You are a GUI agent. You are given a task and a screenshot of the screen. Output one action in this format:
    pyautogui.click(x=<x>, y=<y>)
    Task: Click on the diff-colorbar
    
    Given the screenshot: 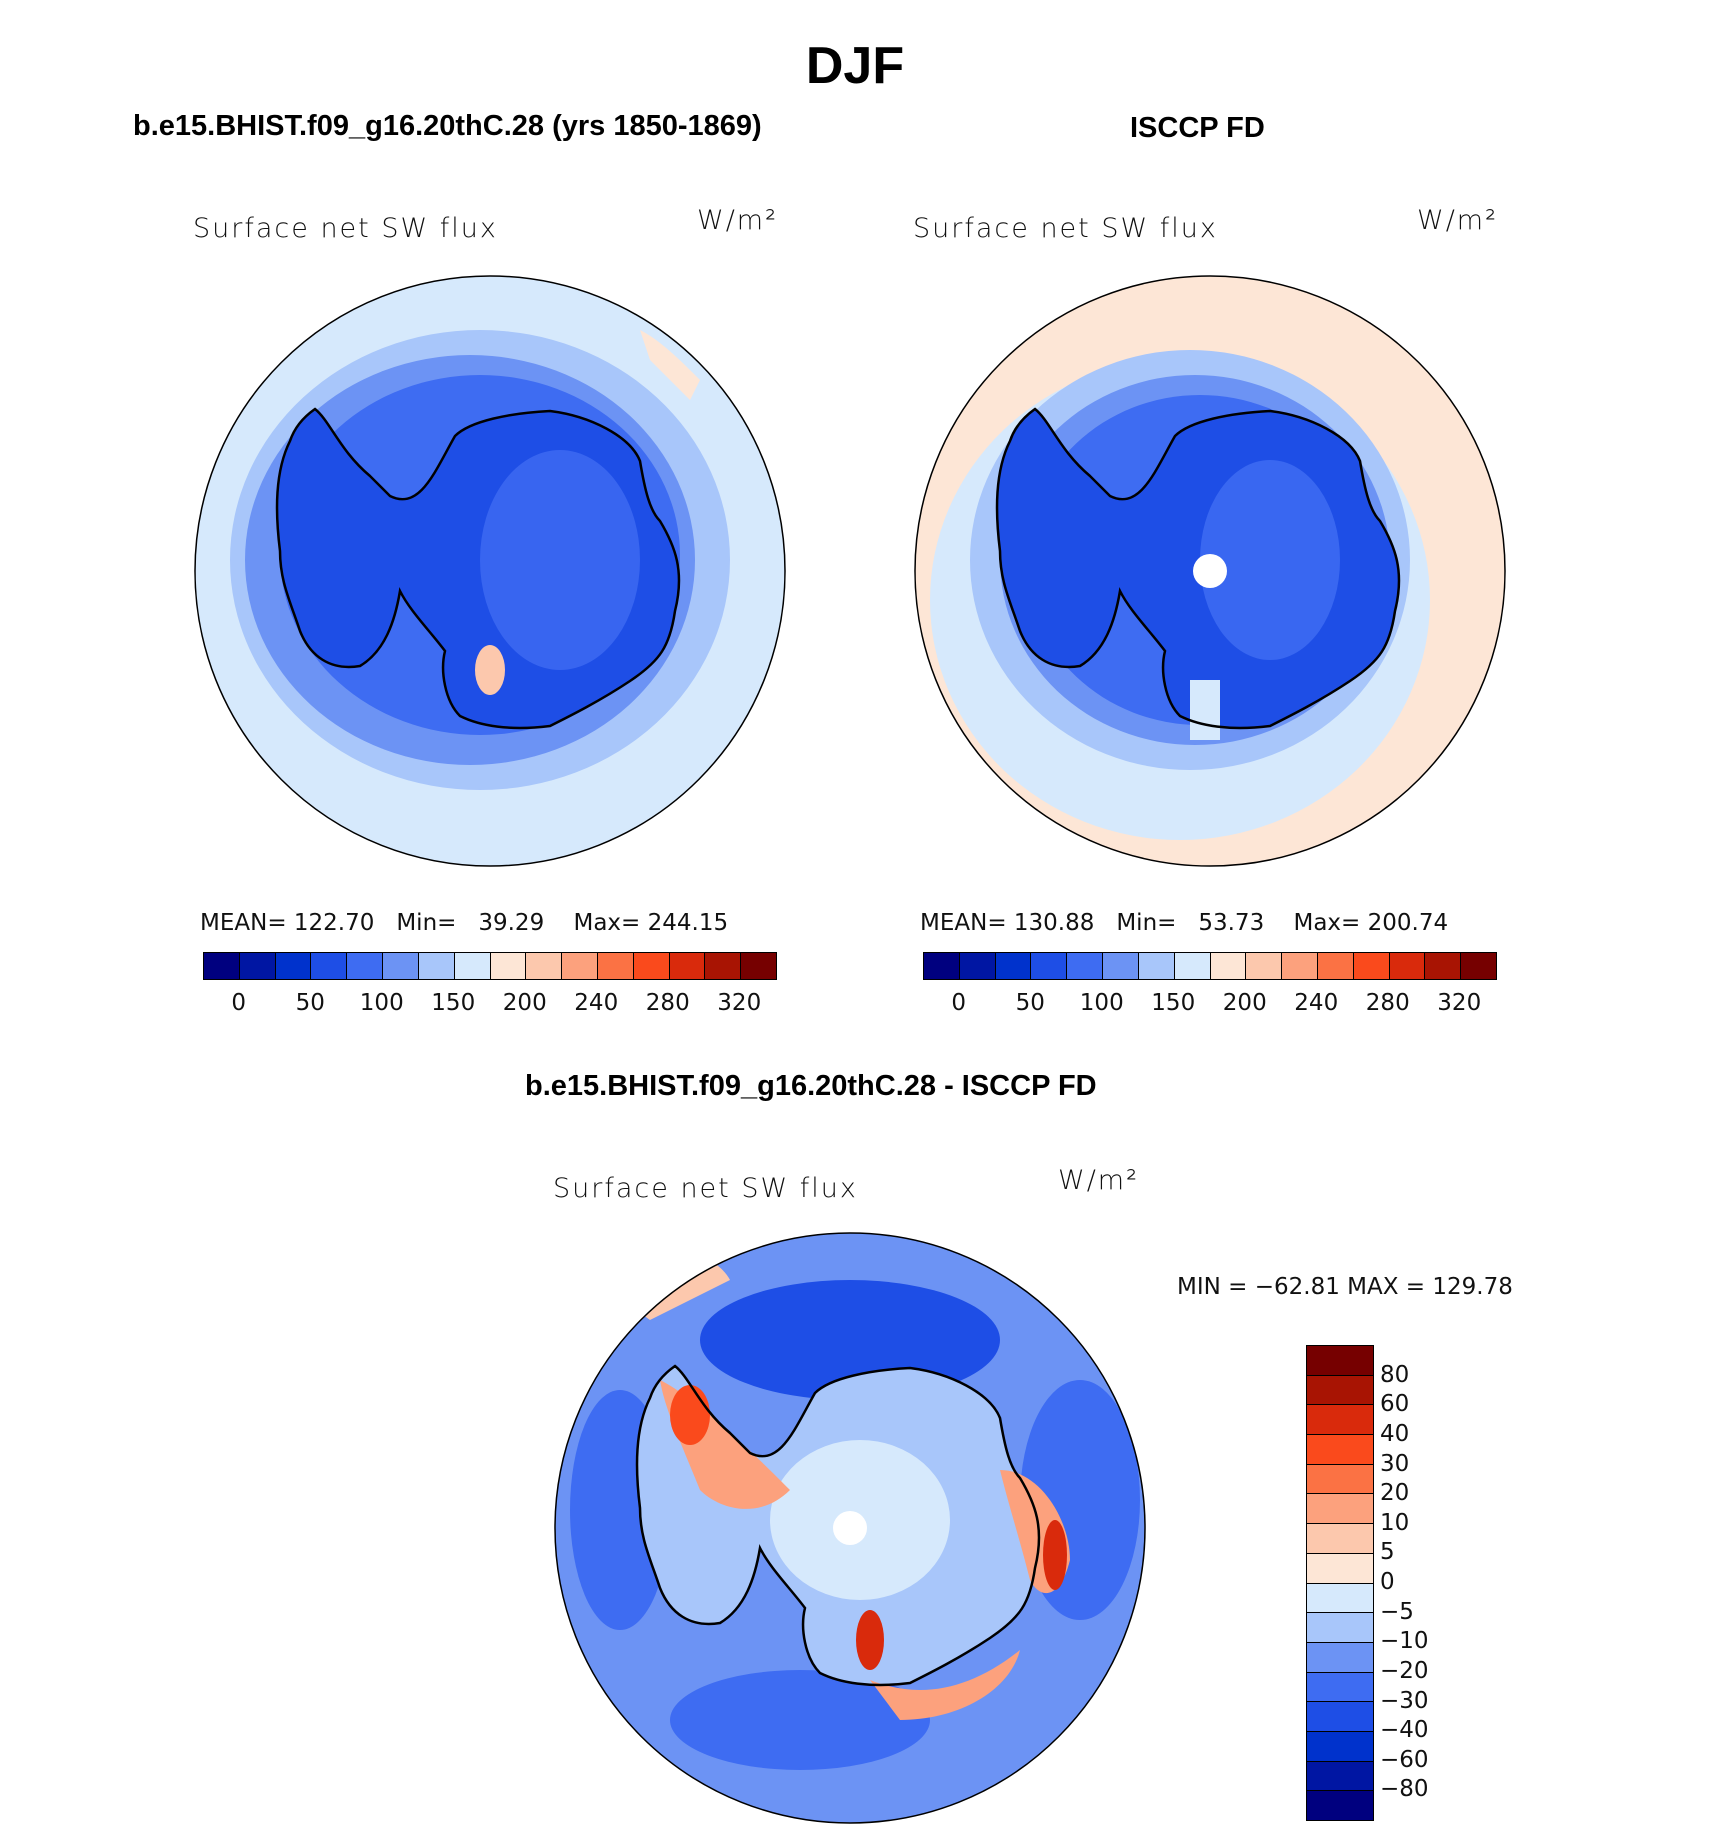 What is the action you would take?
    pyautogui.click(x=1340, y=1583)
    